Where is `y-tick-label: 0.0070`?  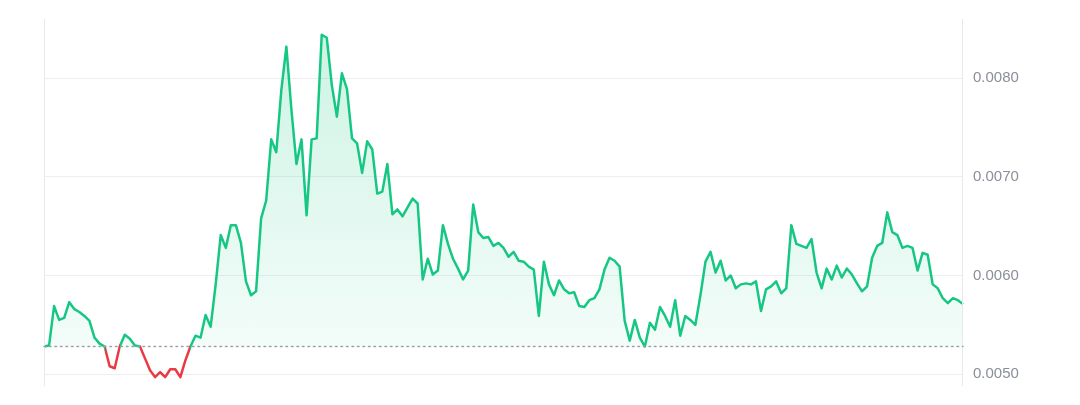 y-tick-label: 0.0070 is located at coordinates (996, 175).